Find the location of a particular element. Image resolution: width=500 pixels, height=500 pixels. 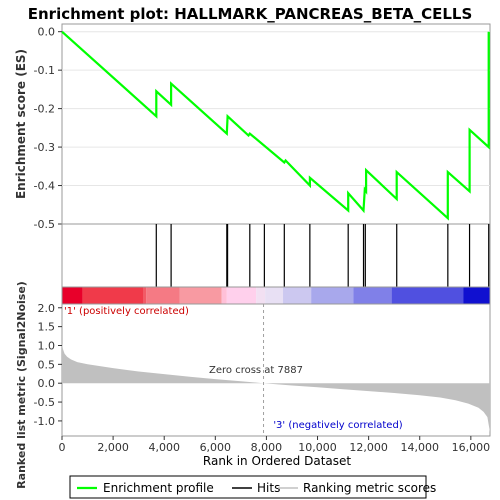

x-tick-label: 2,000 is located at coordinates (113, 447).